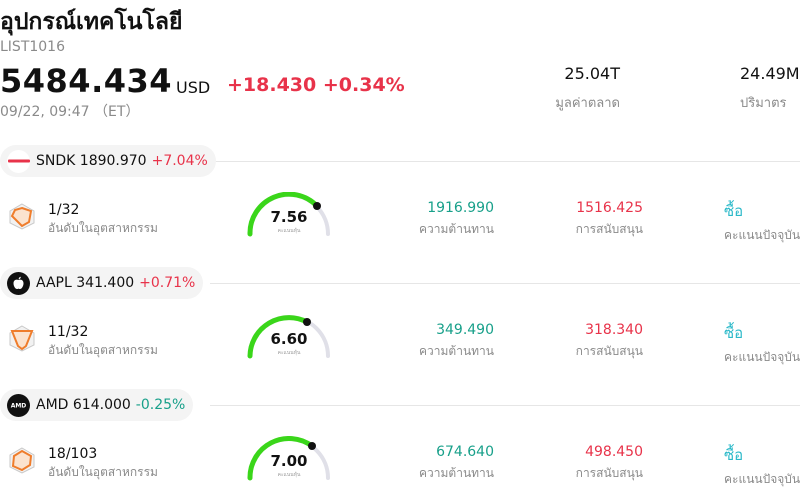  I want to click on stock-chip-aapl: AAPL 341.400 +0.71%, so click(102, 283).